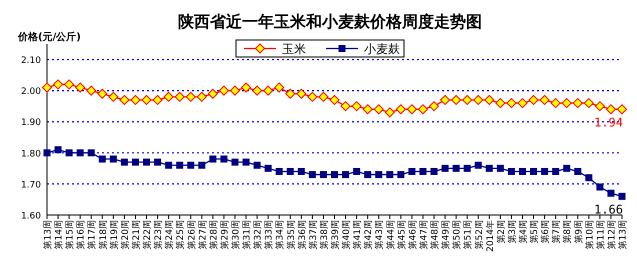 The height and width of the screenshot is (264, 637). What do you see at coordinates (114, 235) in the screenshot?
I see `x-tick-label: 第19周` at bounding box center [114, 235].